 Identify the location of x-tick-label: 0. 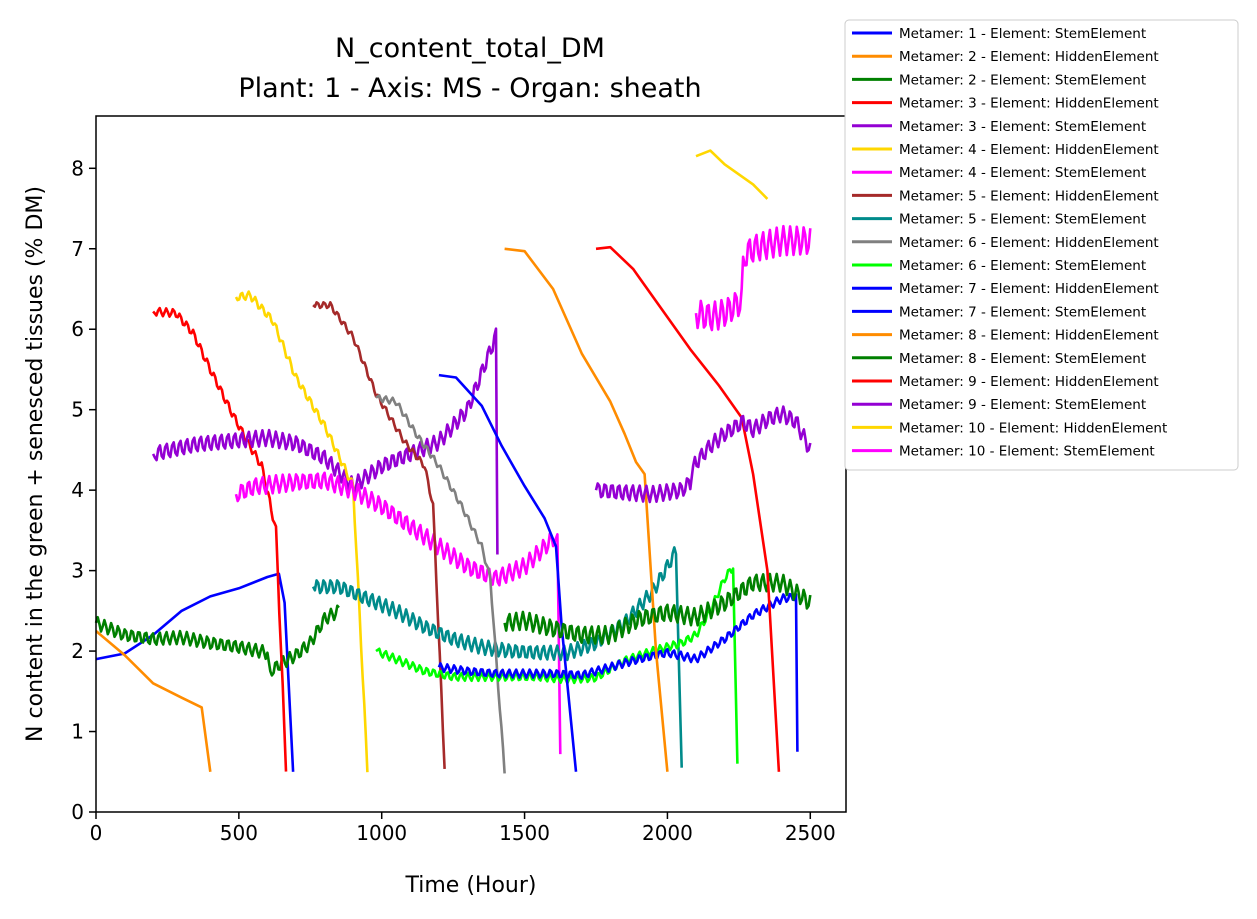
(96, 833).